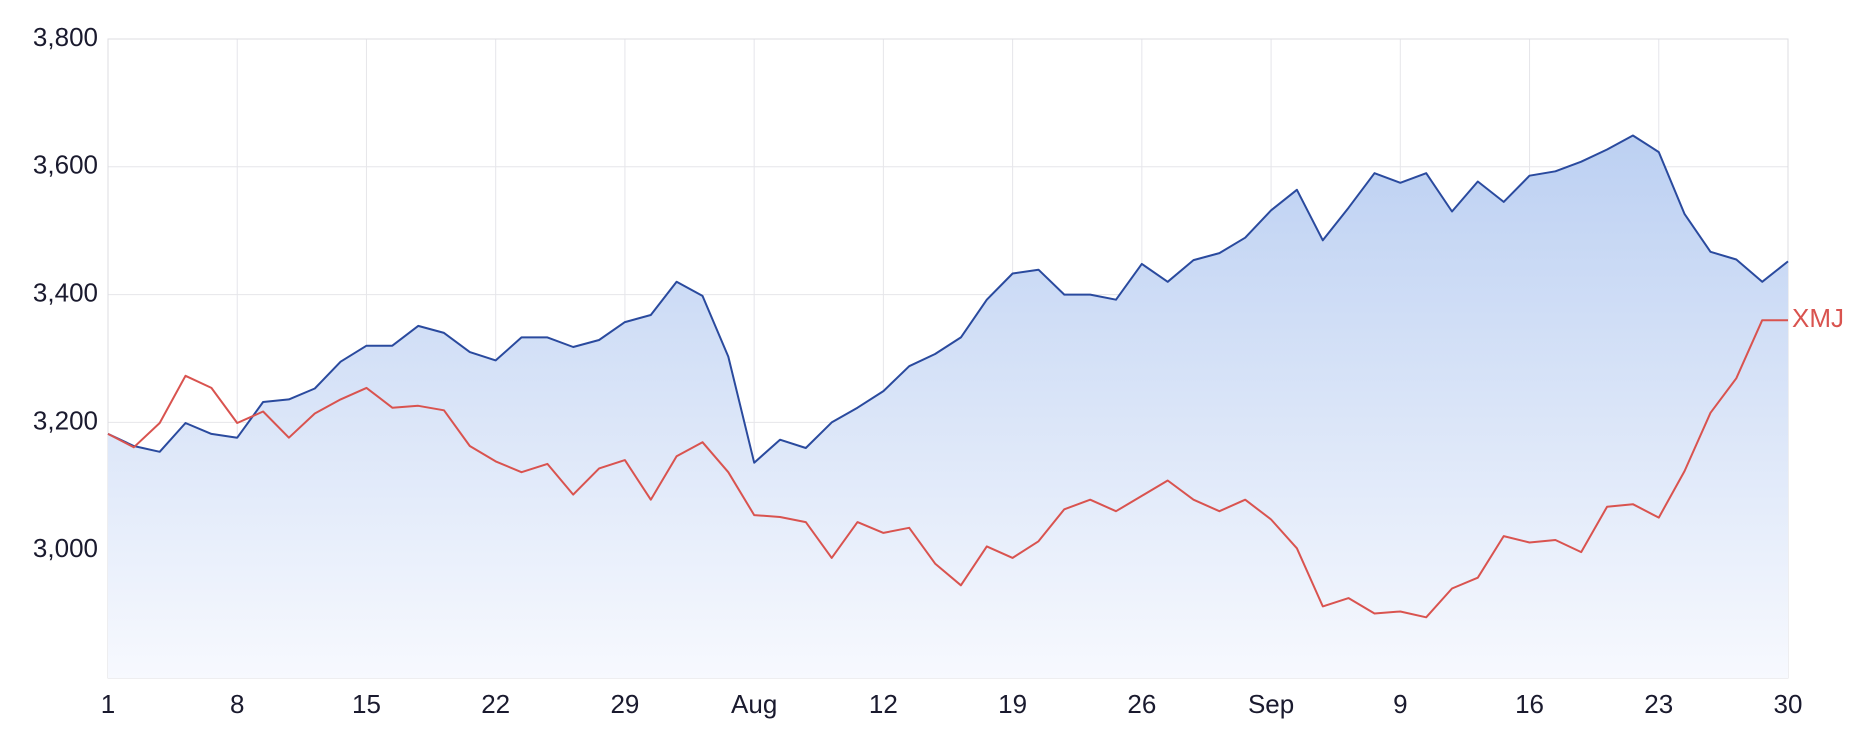  Describe the element at coordinates (495, 704) in the screenshot. I see `x-tick-label: 22` at that location.